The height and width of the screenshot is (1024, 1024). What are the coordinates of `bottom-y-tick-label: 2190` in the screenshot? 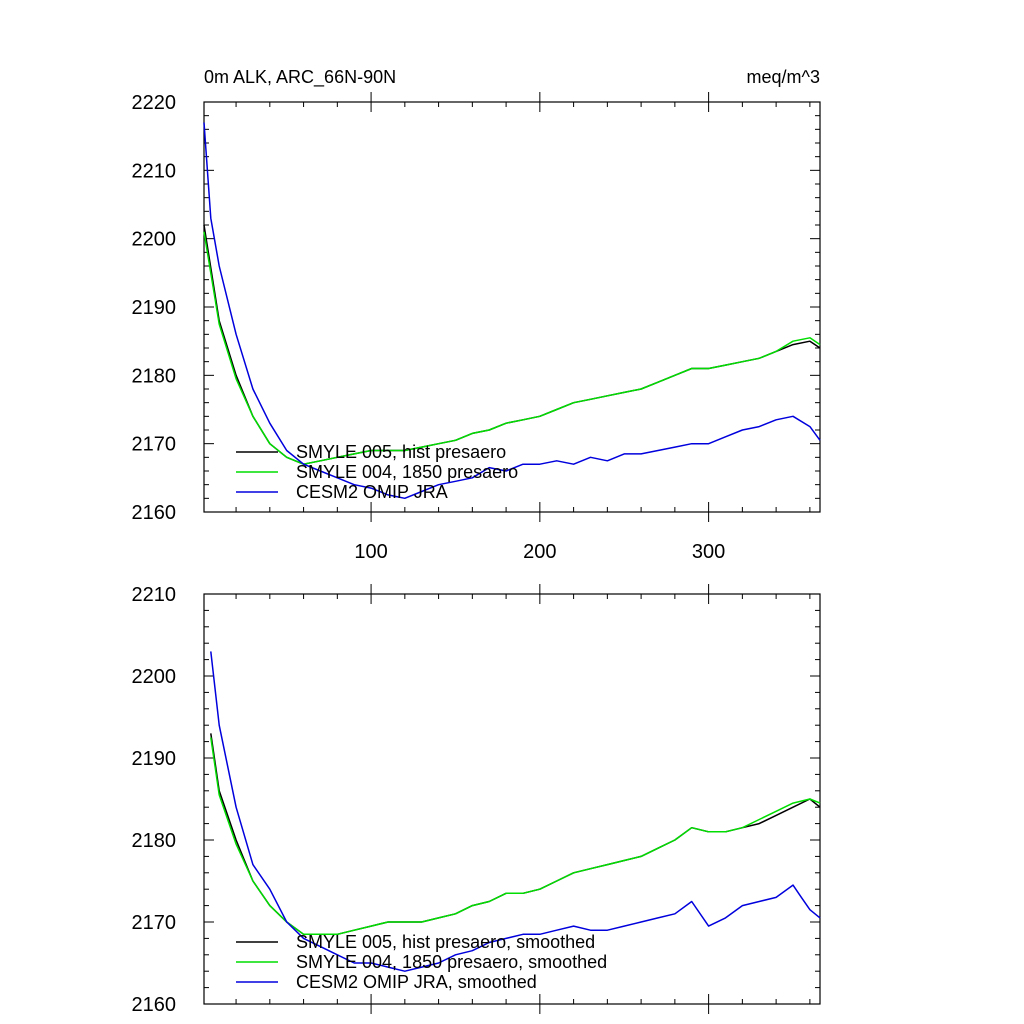 It's located at (154, 759).